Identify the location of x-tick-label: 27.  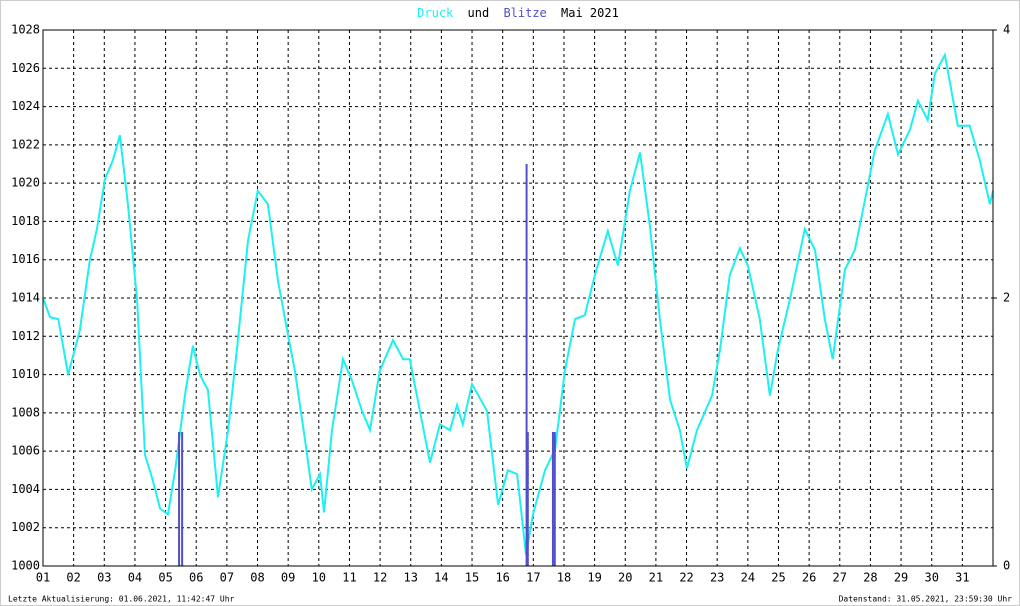
(840, 578).